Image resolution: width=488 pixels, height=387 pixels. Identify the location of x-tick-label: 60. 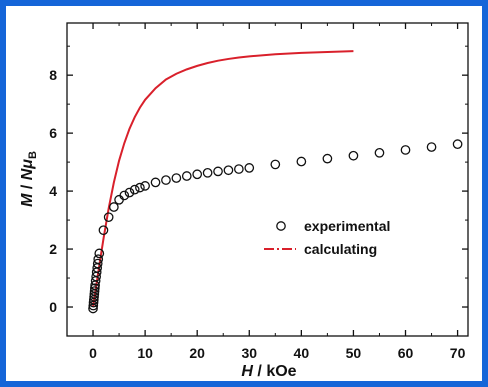
(406, 353).